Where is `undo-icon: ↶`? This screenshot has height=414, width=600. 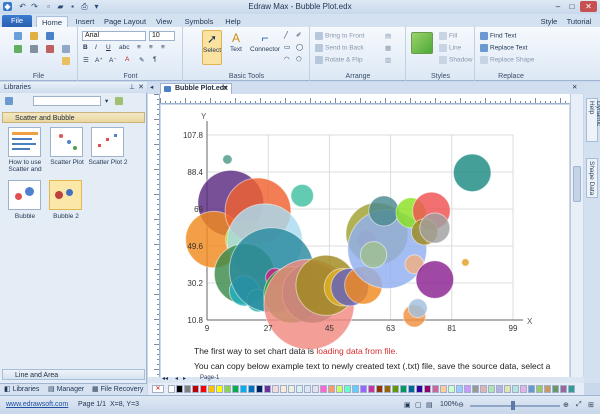
undo-icon: ↶ is located at coordinates (22, 6).